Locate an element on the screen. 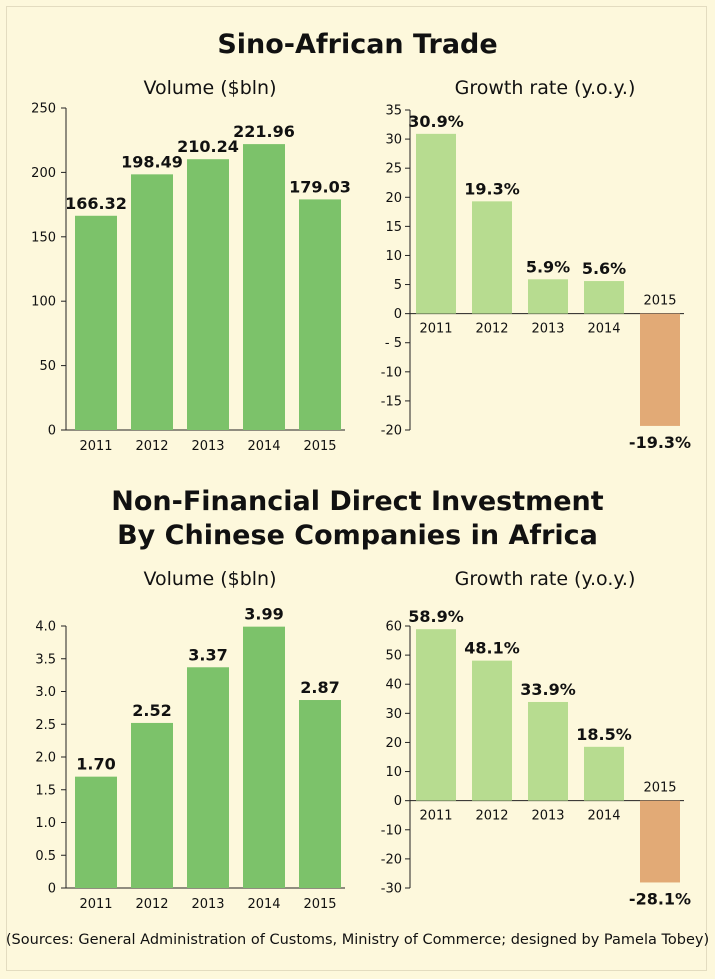 The image size is (715, 979). c2-value-label-2014: 3.99 is located at coordinates (263, 614).